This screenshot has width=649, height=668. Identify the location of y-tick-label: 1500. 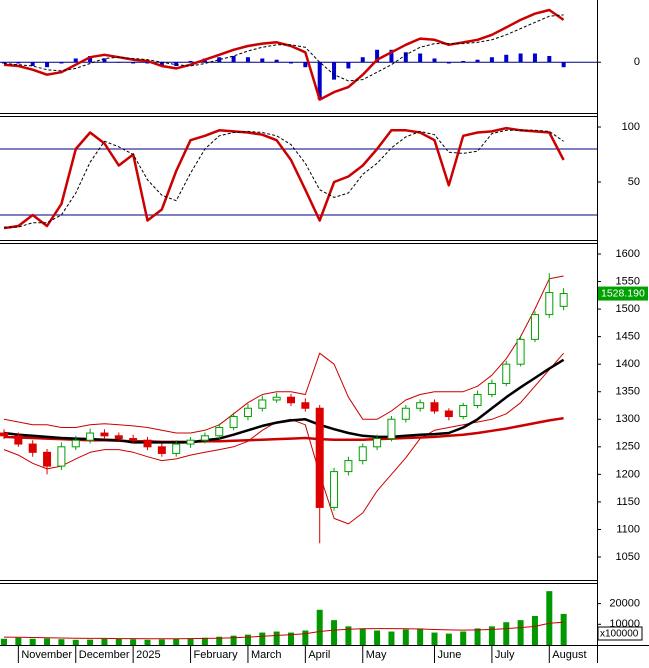
(628, 309).